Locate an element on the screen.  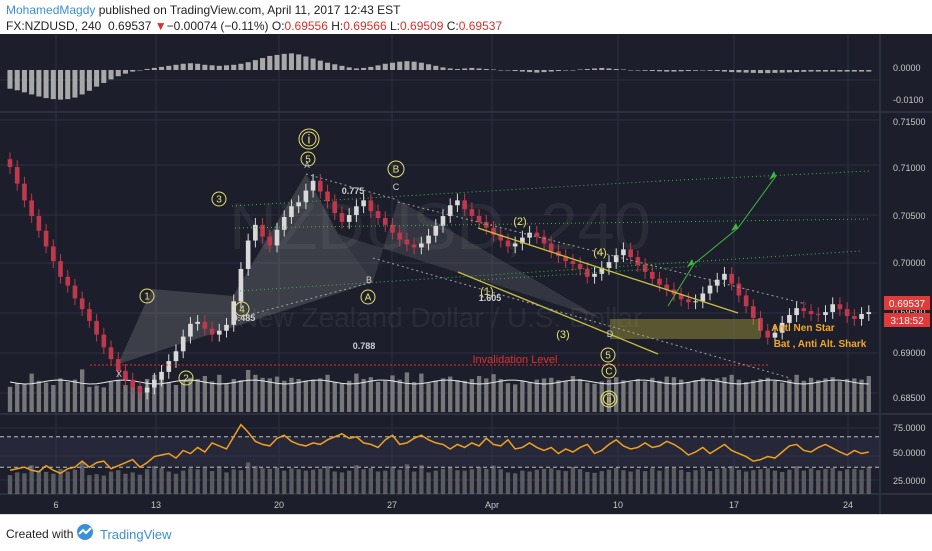
tradingview-brand: TradingView is located at coordinates (136, 534).